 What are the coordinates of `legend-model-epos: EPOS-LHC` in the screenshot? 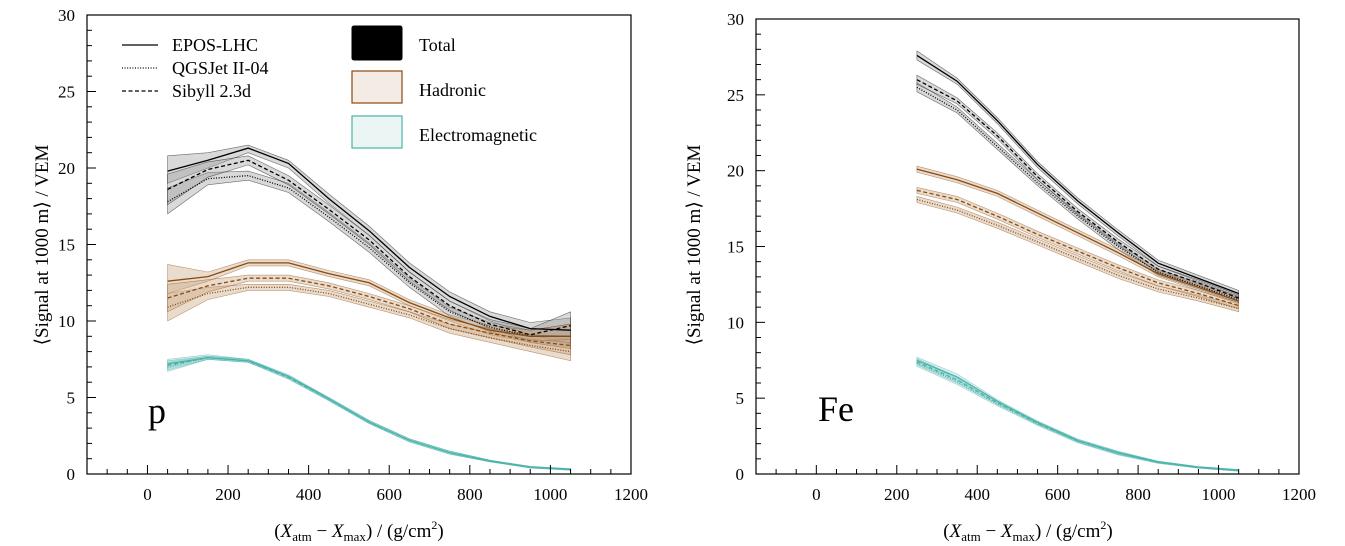 It's located at (215, 45).